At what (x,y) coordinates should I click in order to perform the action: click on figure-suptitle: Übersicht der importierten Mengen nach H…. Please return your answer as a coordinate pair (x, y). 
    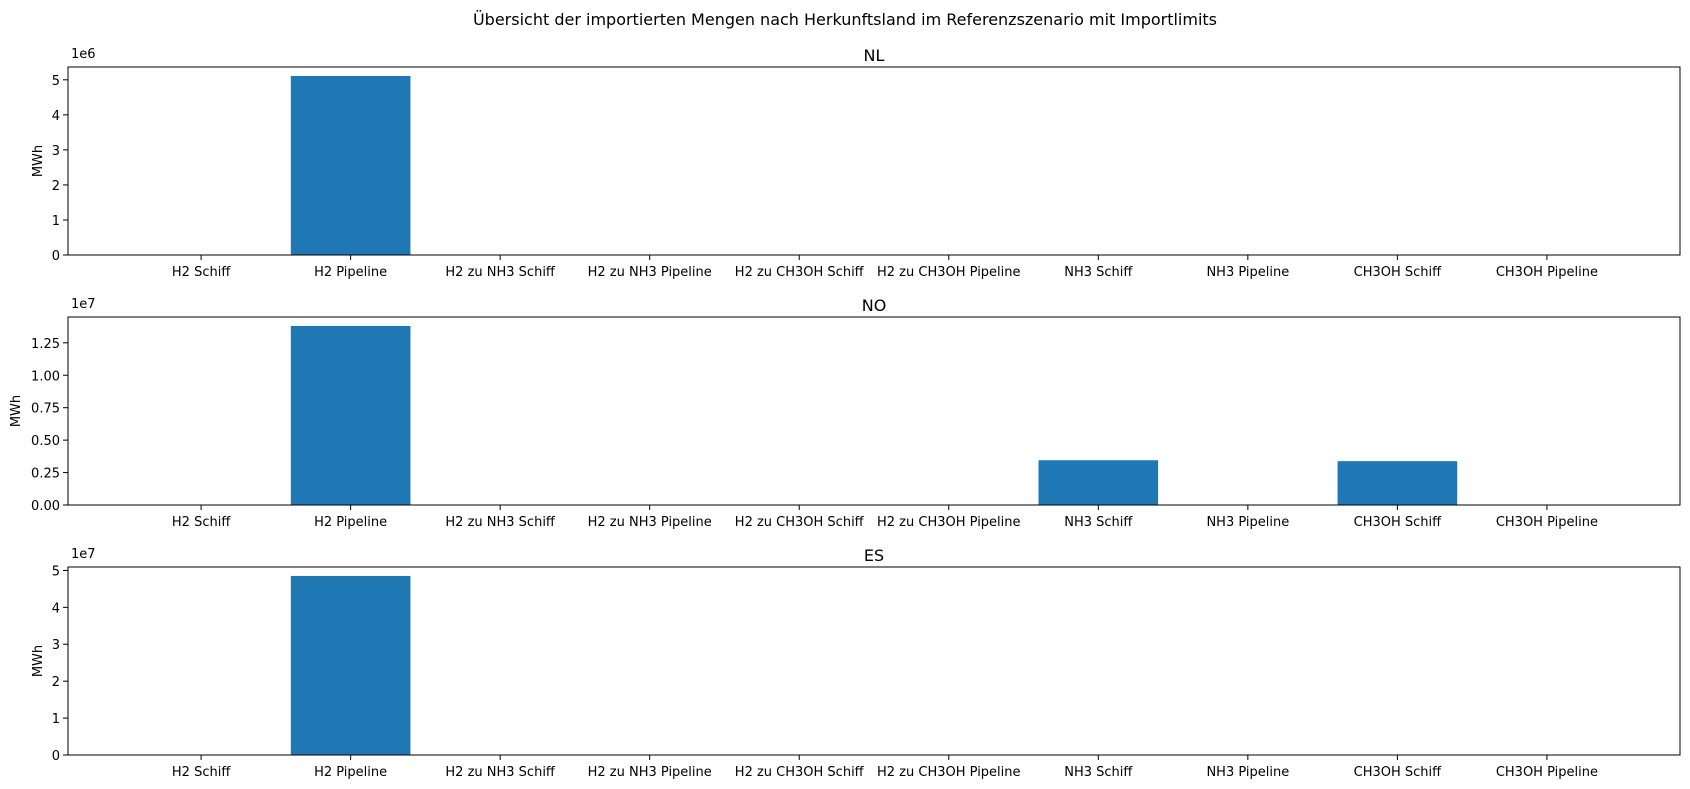
    Looking at the image, I should click on (845, 19).